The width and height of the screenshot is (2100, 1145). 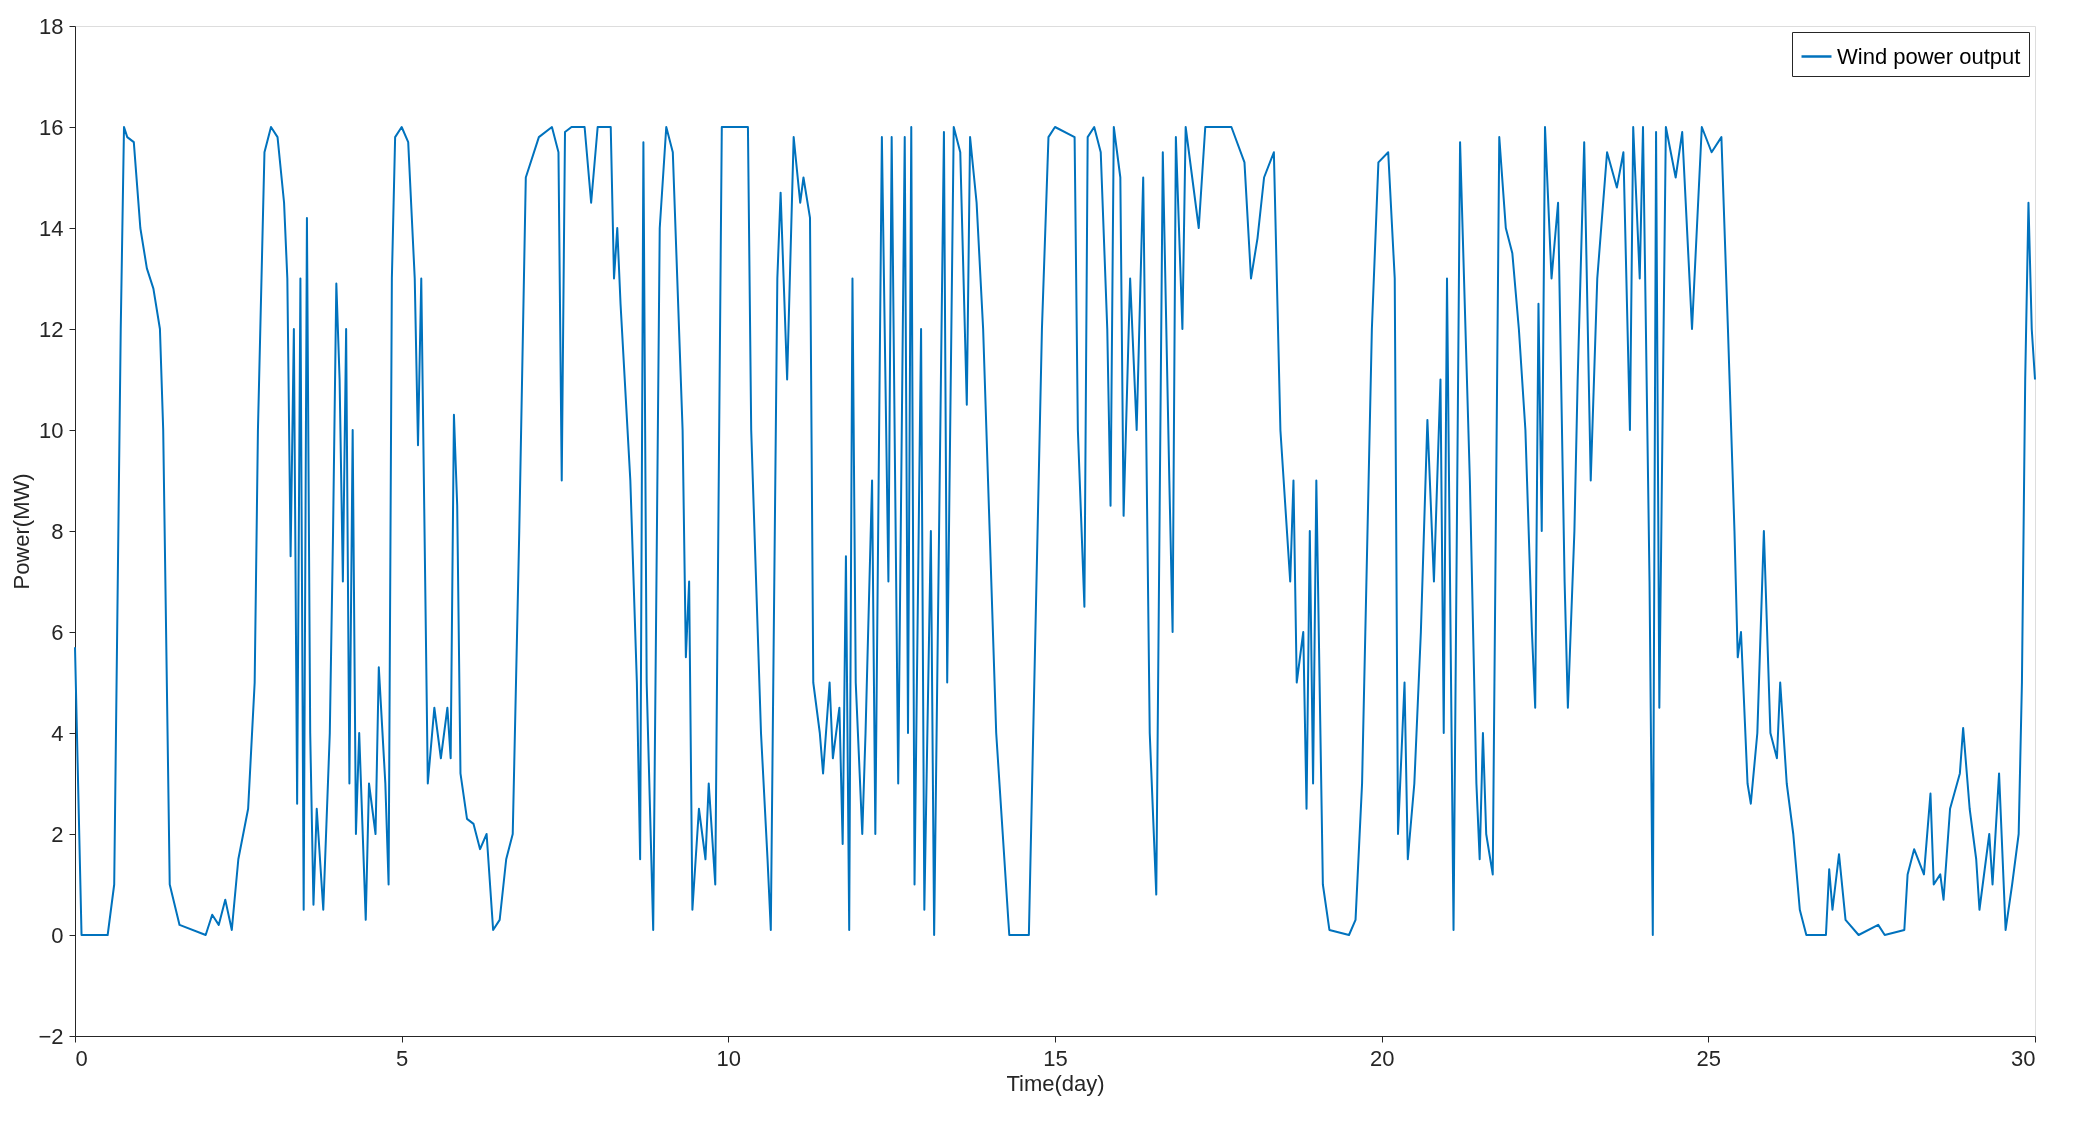 What do you see at coordinates (81, 1058) in the screenshot?
I see `x-tick-label: 0` at bounding box center [81, 1058].